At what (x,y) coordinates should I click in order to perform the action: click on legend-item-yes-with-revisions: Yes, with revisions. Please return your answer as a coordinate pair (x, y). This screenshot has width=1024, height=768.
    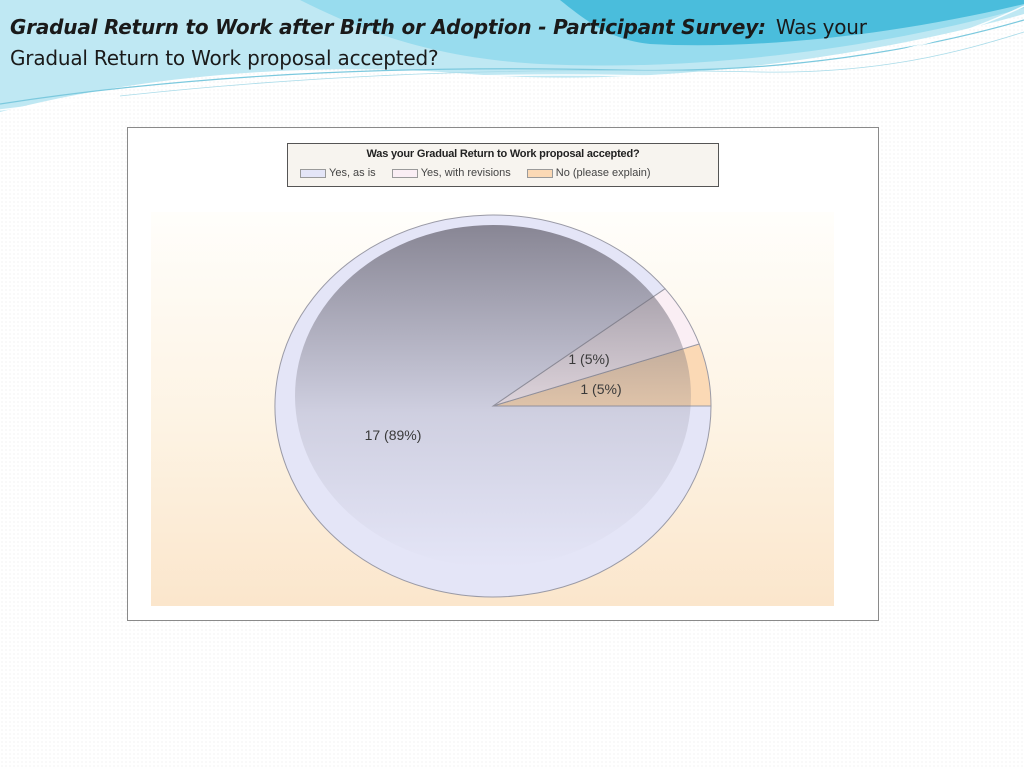
    Looking at the image, I should click on (451, 173).